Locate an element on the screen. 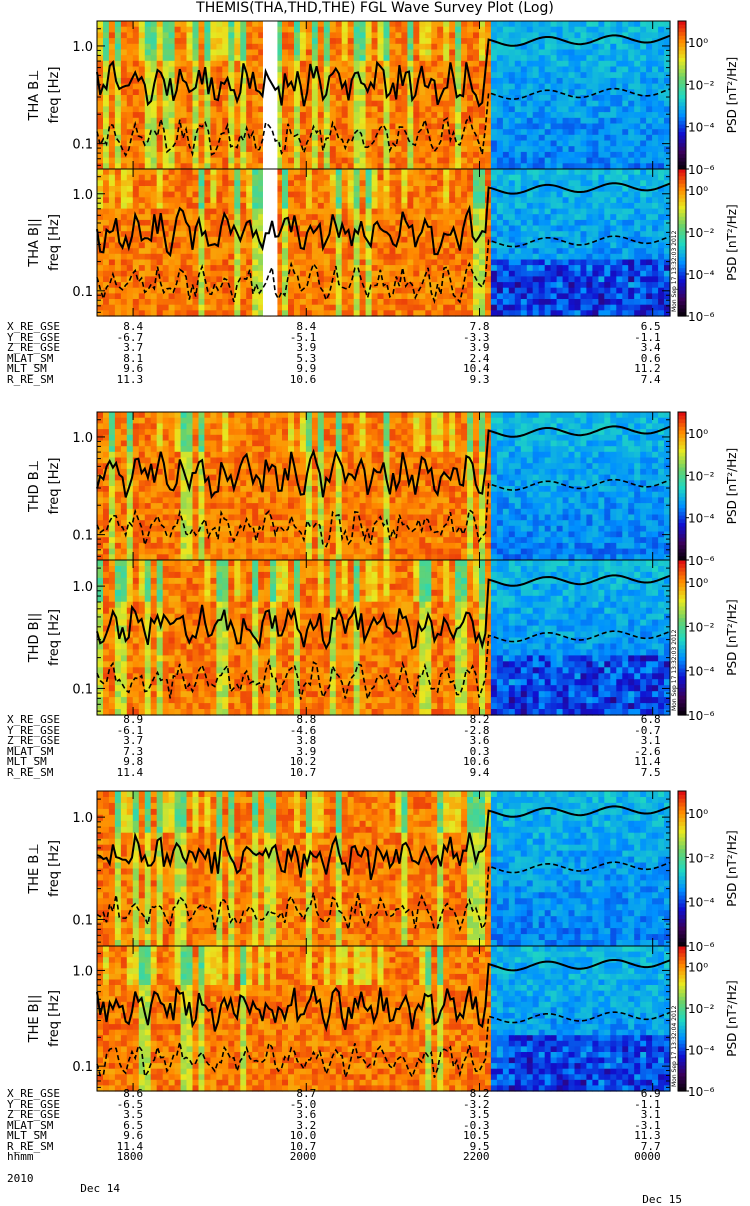  spectrogram-panel-the-bpar: 1.0 0.1 THE B|| freq [Hz] is located at coordinates (349, 1019).